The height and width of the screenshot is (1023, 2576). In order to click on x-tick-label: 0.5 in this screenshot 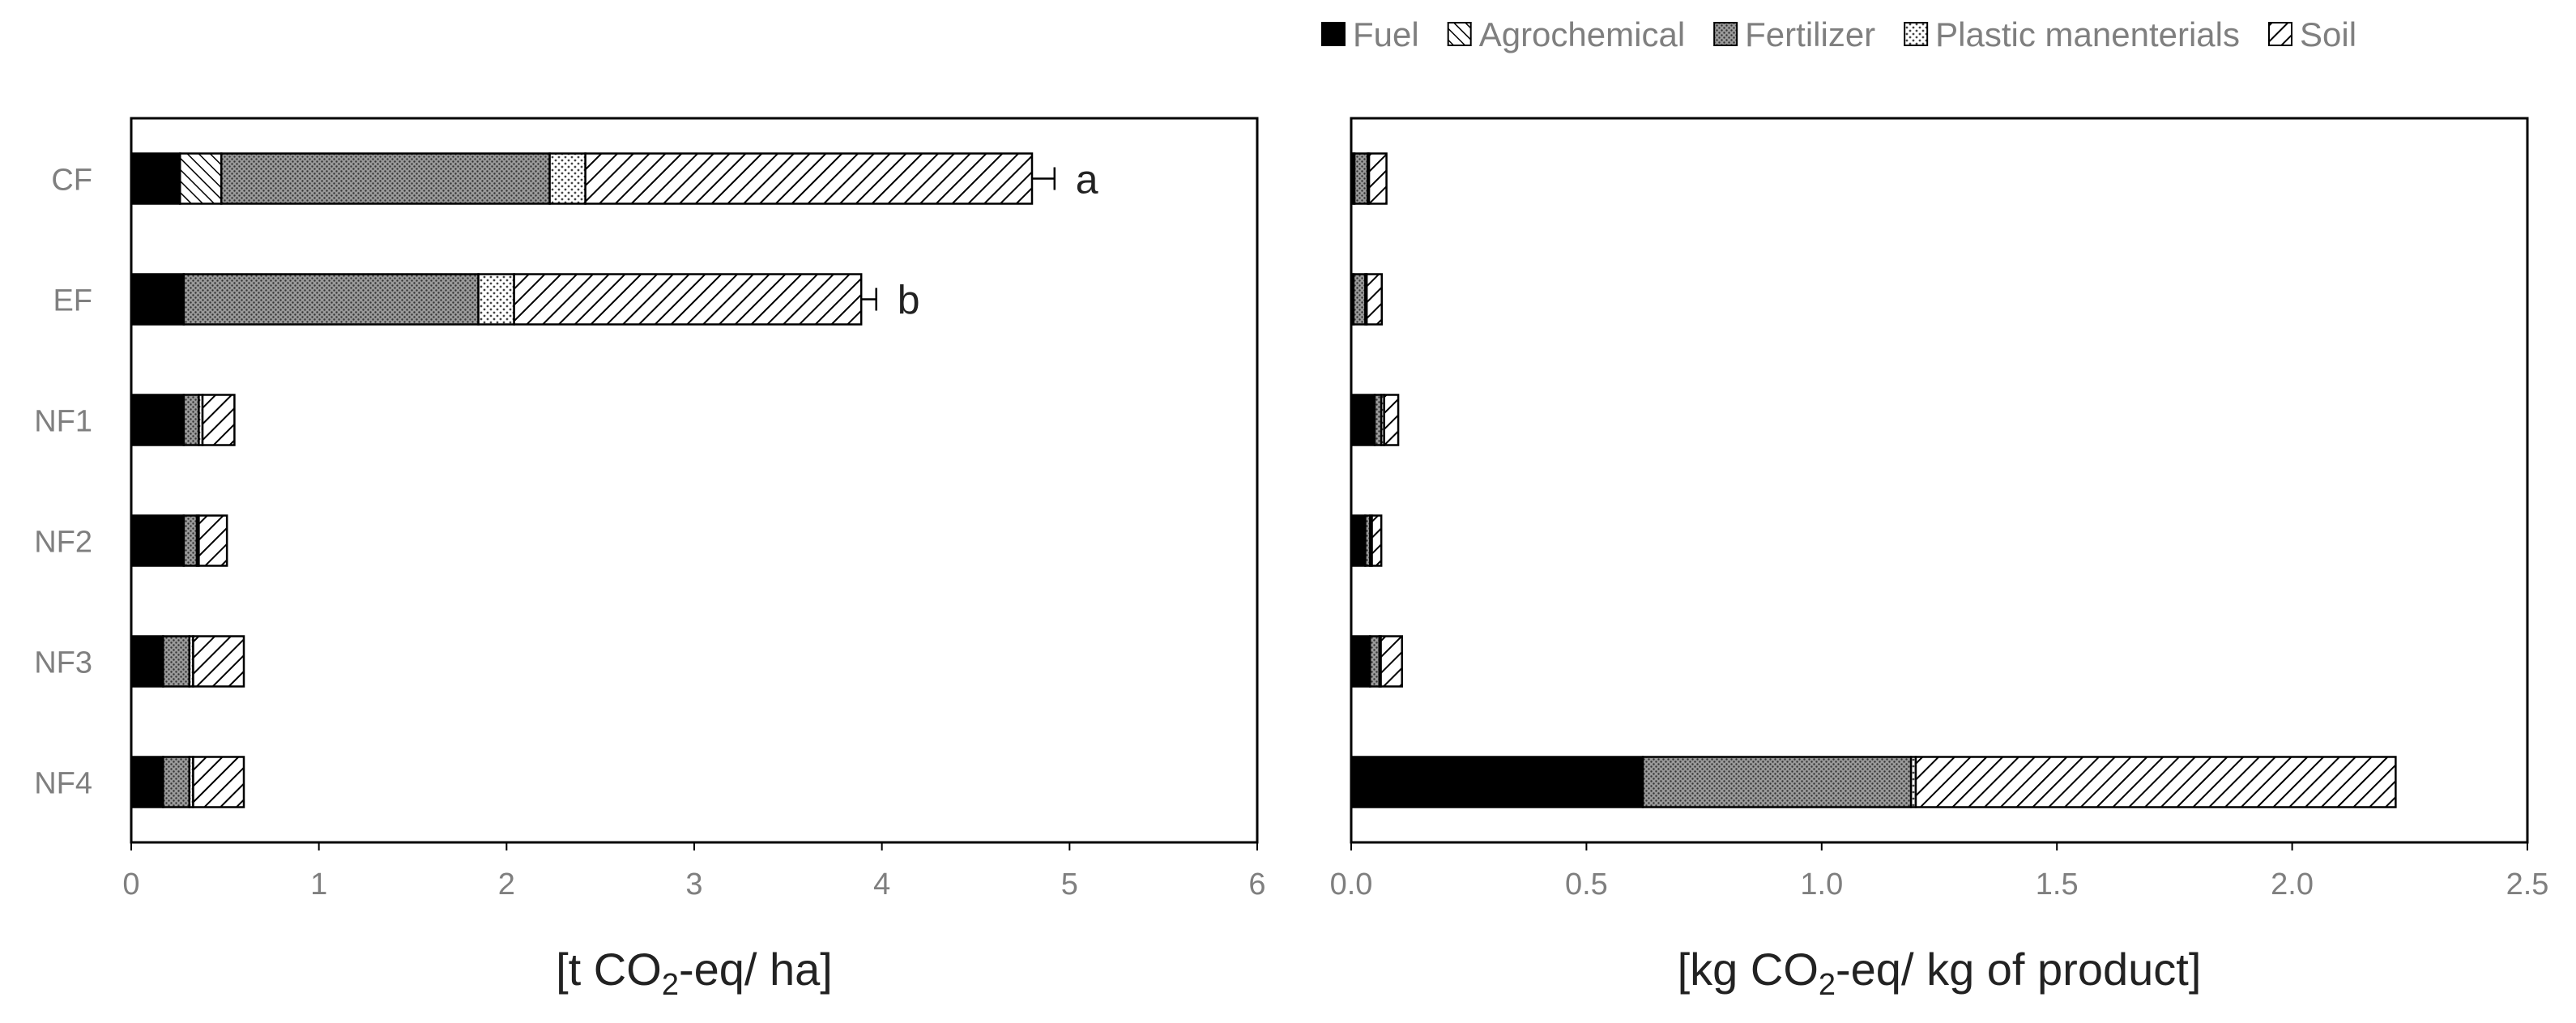, I will do `click(1586, 884)`.